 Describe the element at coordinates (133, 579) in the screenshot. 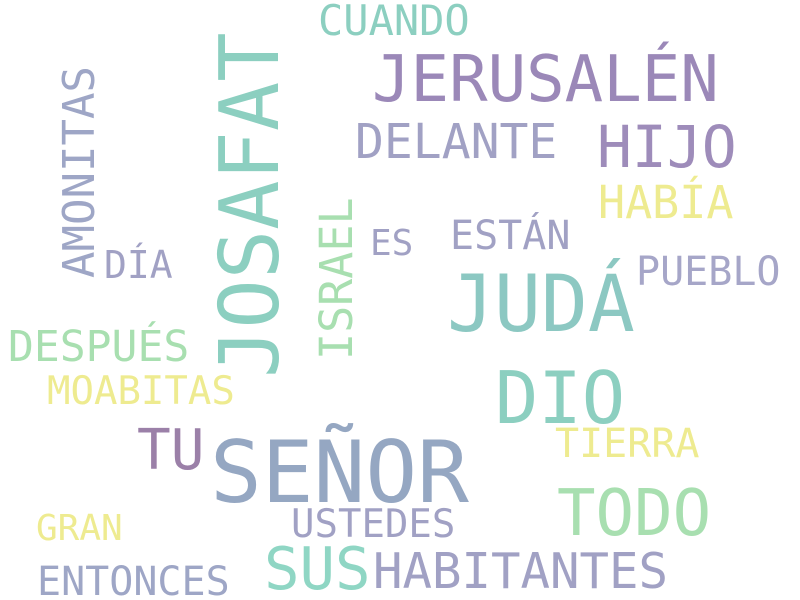

I see `word-entonces: ENTONCES` at that location.